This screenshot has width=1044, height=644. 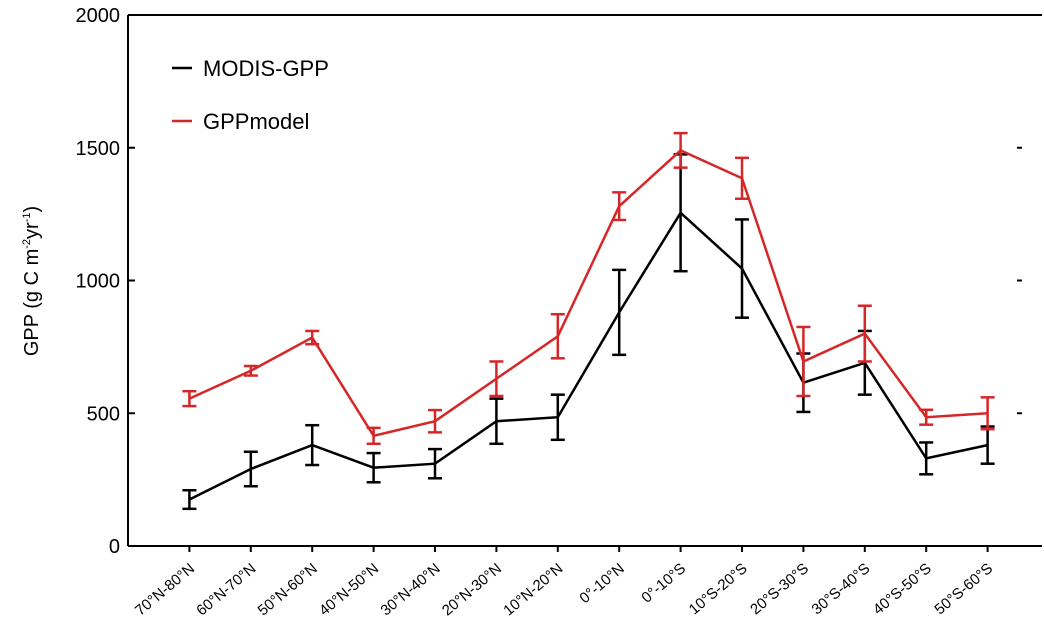 What do you see at coordinates (32, 302) in the screenshot?
I see `y-label-part: GPP (g C m` at bounding box center [32, 302].